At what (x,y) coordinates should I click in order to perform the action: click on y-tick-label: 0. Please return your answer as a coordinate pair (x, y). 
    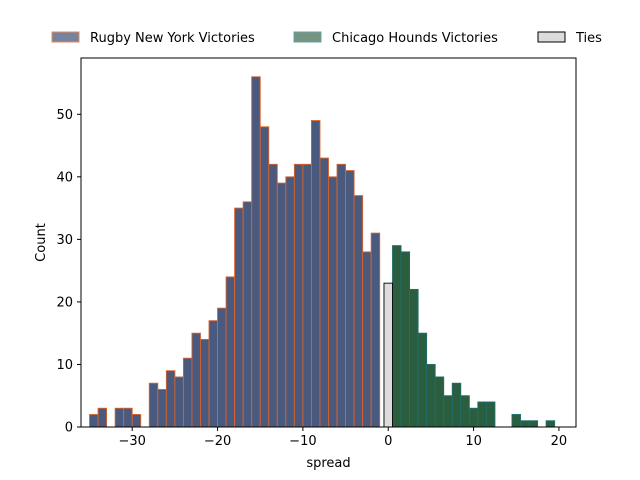
    Looking at the image, I should click on (69, 428).